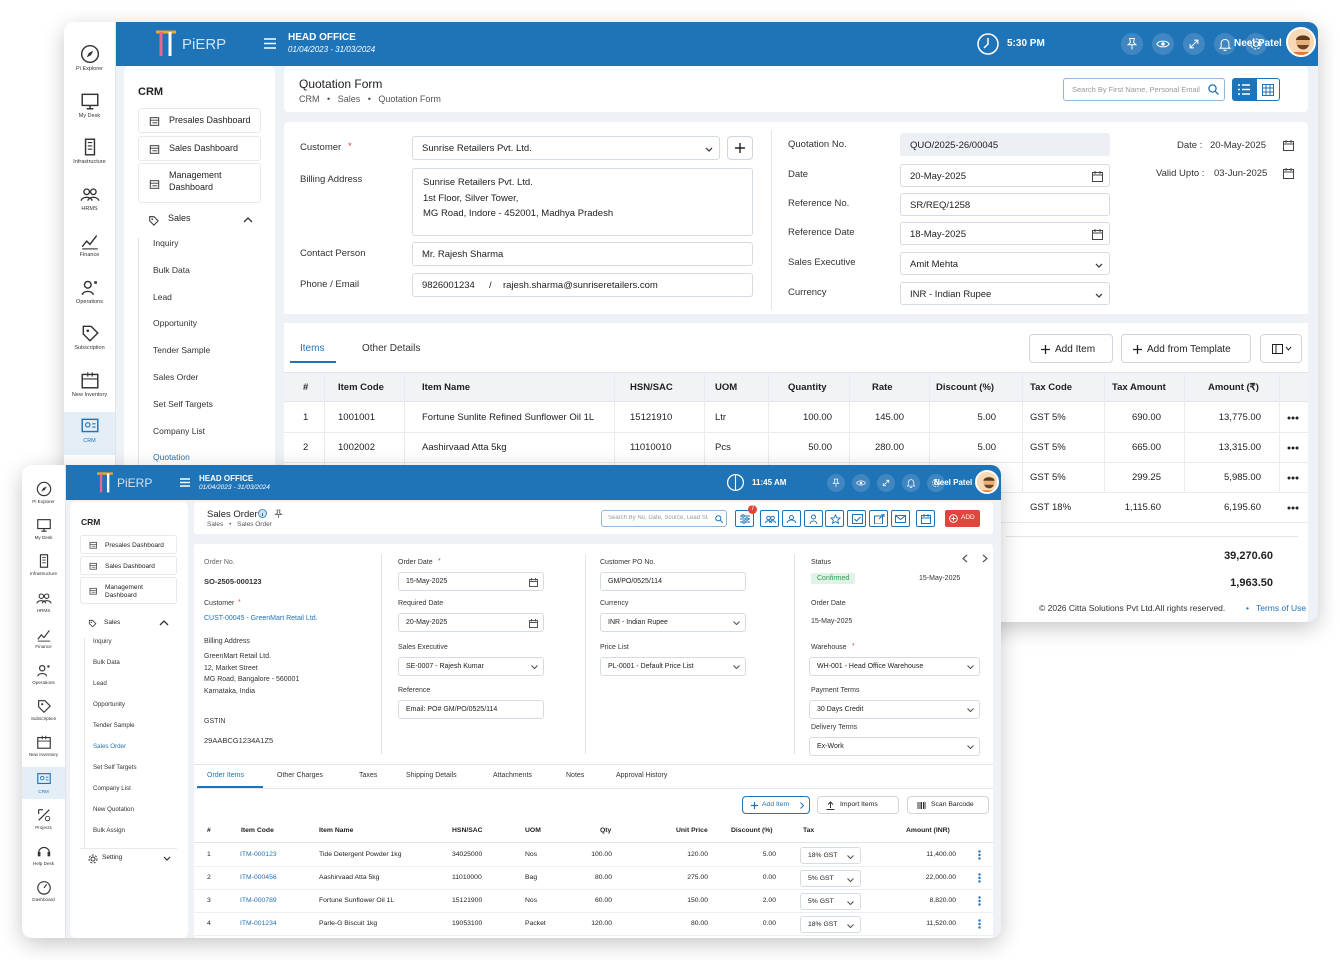  What do you see at coordinates (89, 247) in the screenshot?
I see `rail-item-finance: Finance` at bounding box center [89, 247].